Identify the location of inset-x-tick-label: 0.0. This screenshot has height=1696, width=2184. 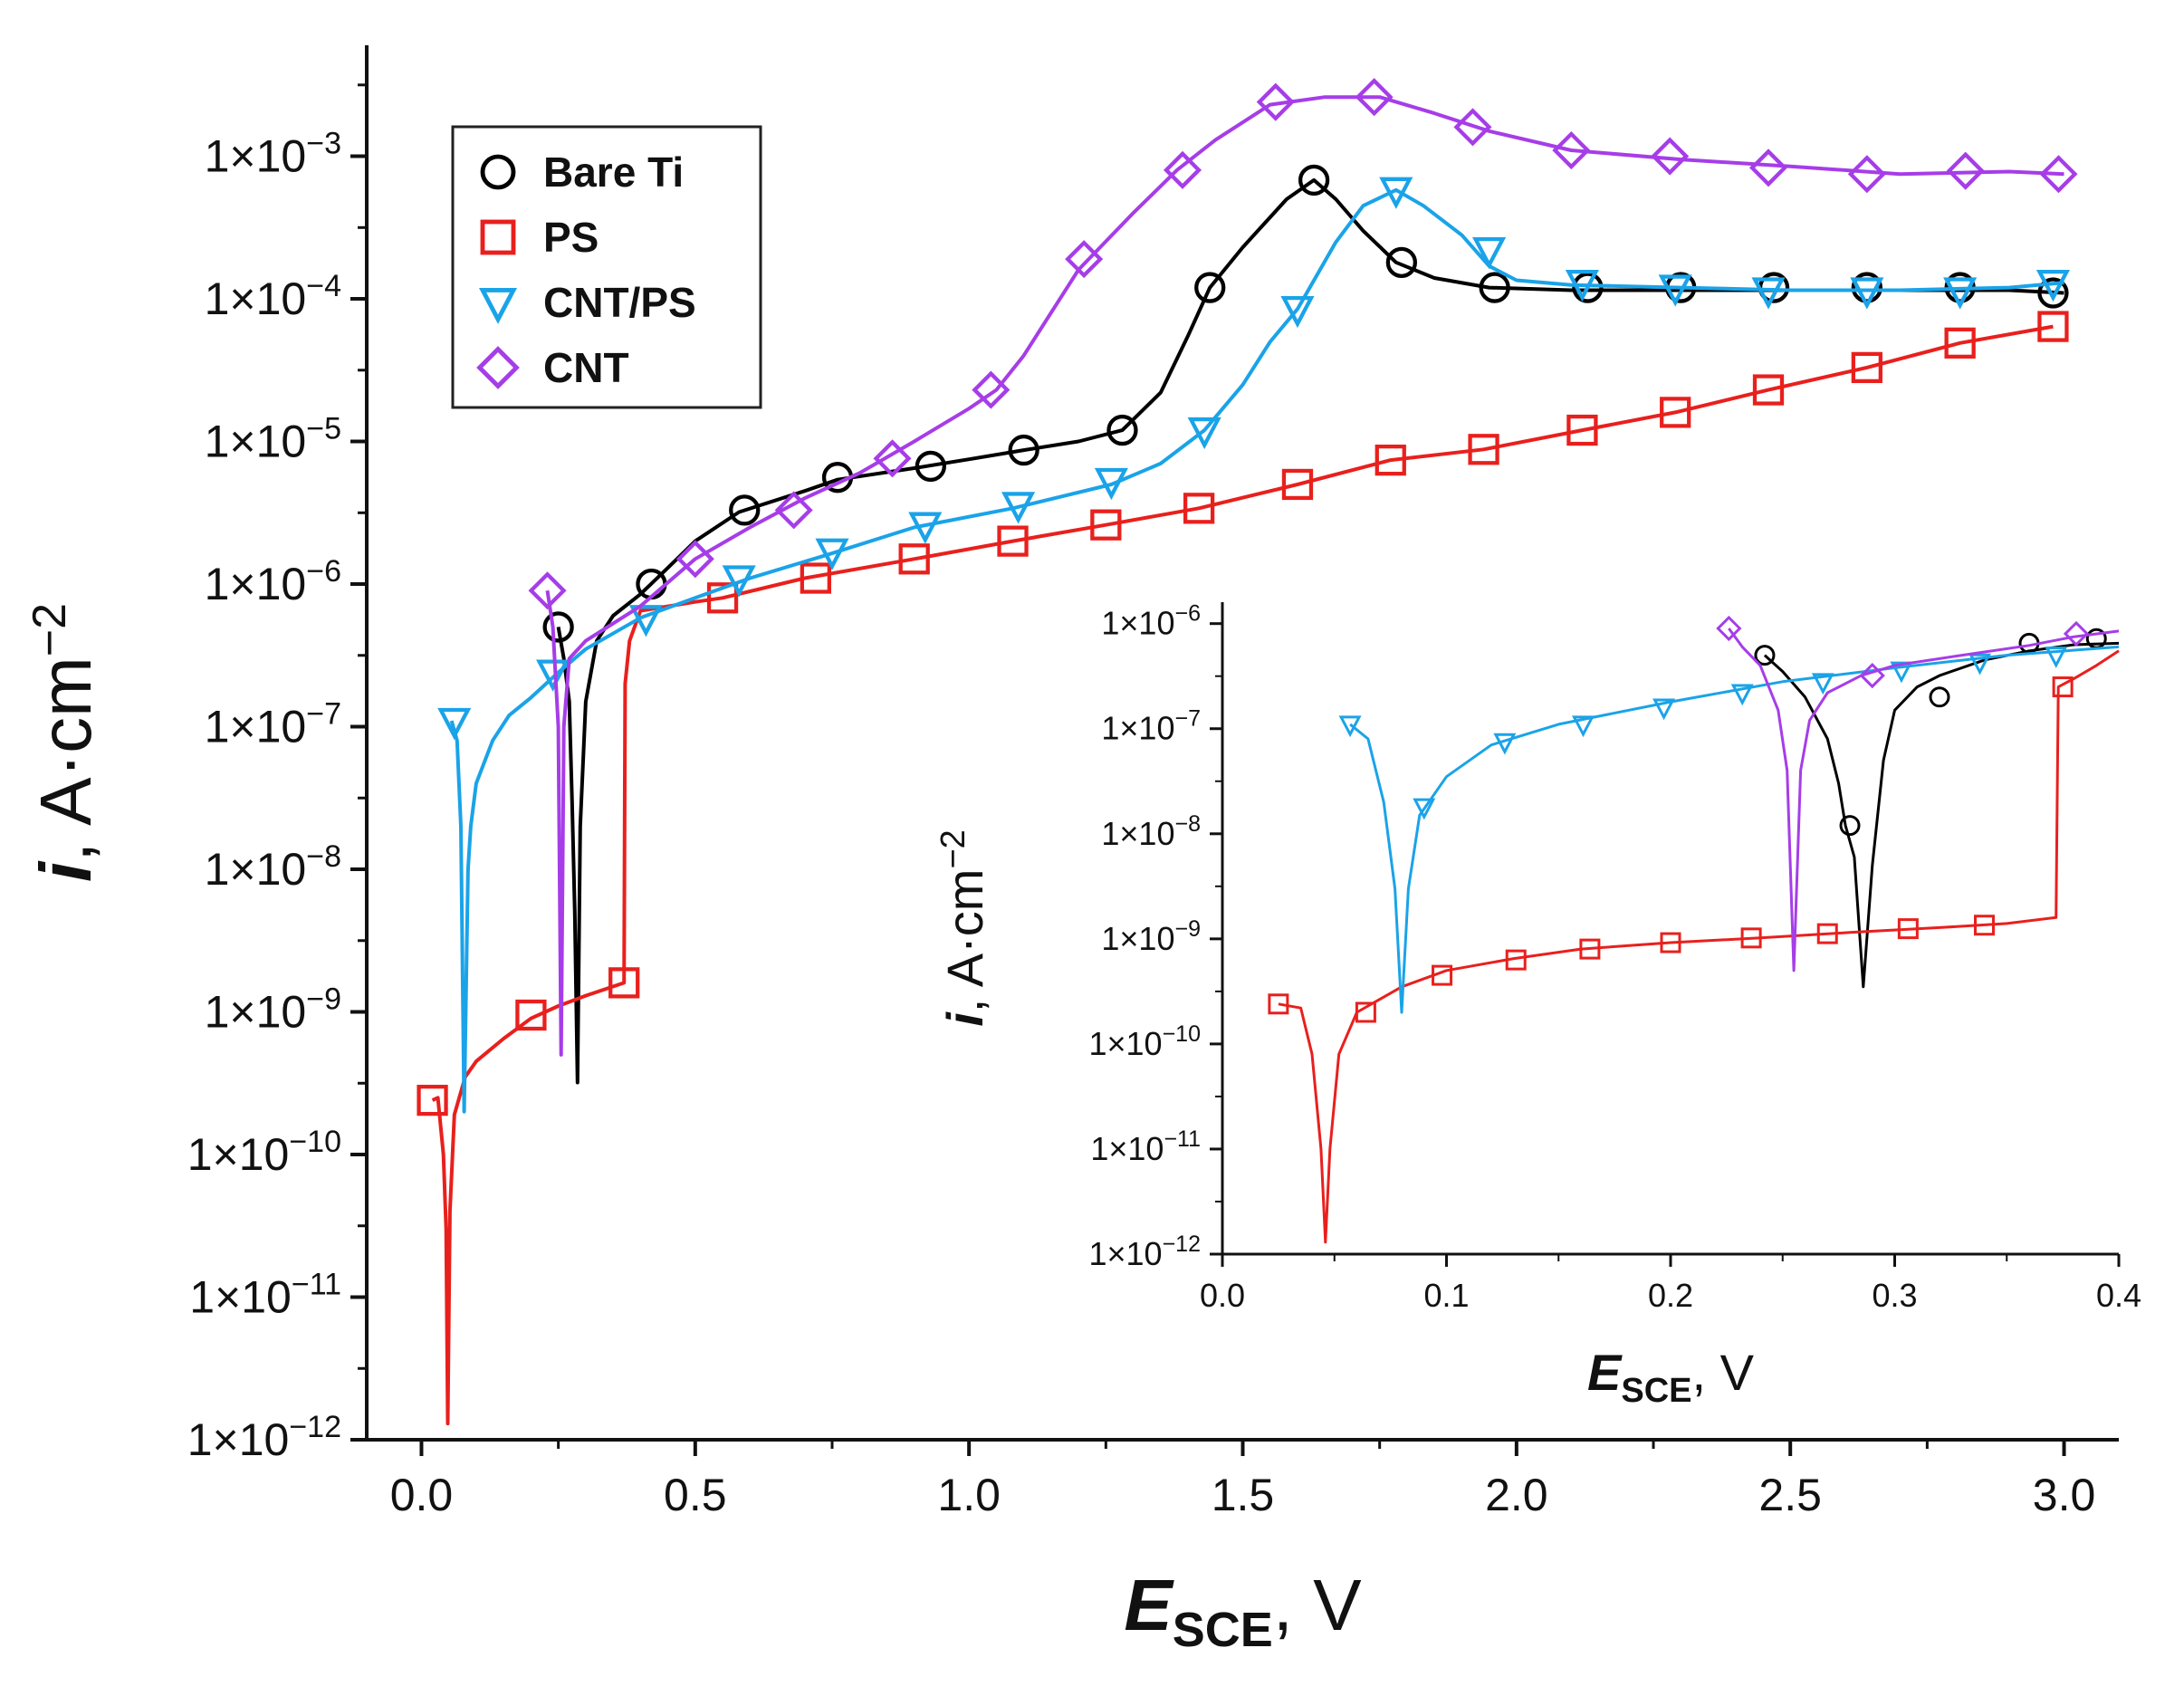
(1222, 1295).